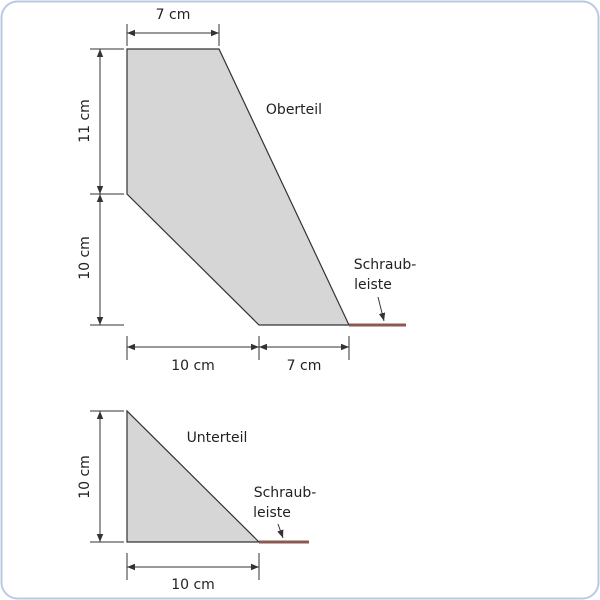 The image size is (600, 600). Describe the element at coordinates (217, 438) in the screenshot. I see `part-label: Unterteil` at that location.